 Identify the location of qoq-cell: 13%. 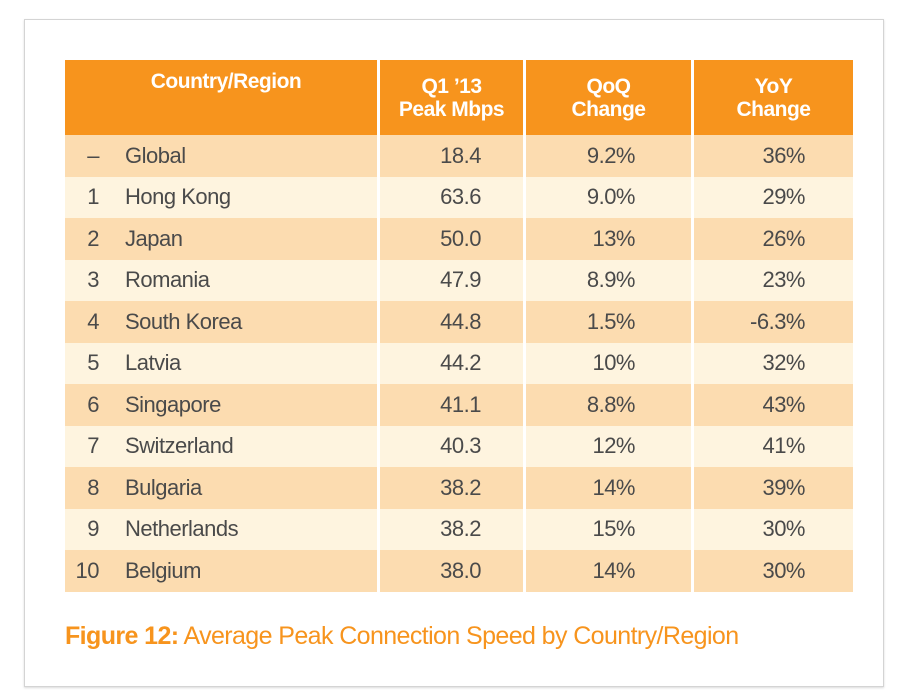
(608, 239).